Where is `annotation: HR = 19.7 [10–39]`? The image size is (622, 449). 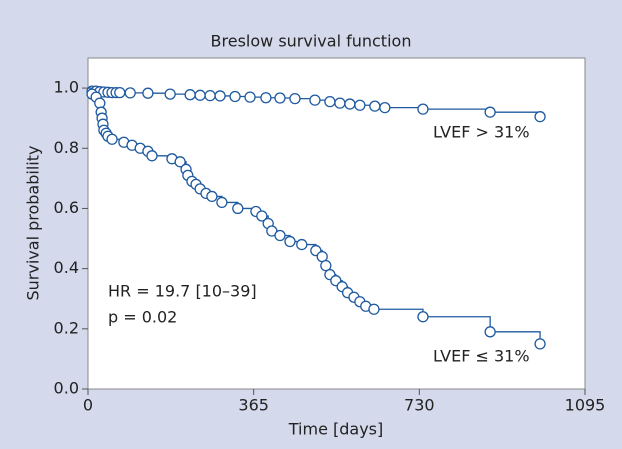 annotation: HR = 19.7 [10–39] is located at coordinates (182, 291).